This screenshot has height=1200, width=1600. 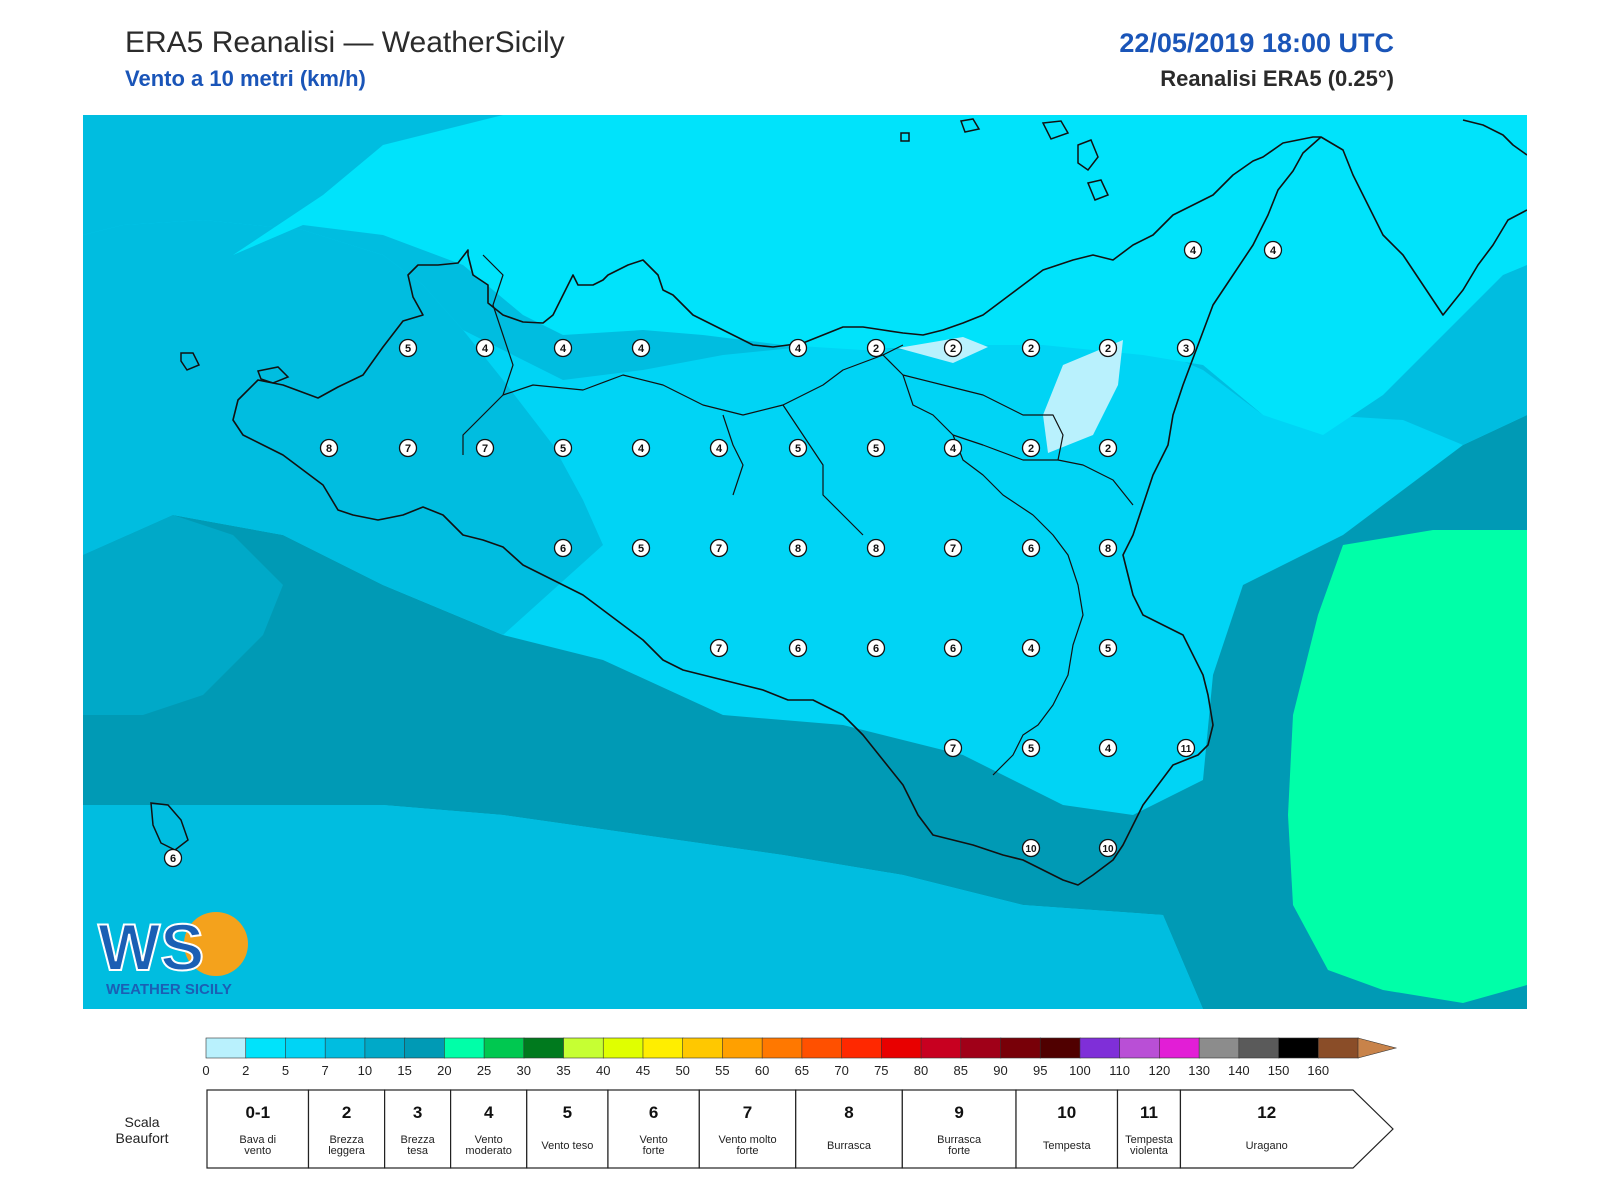 What do you see at coordinates (345, 42) in the screenshot?
I see `map-title: ERA5 Reanalisi — WeatherSicily` at bounding box center [345, 42].